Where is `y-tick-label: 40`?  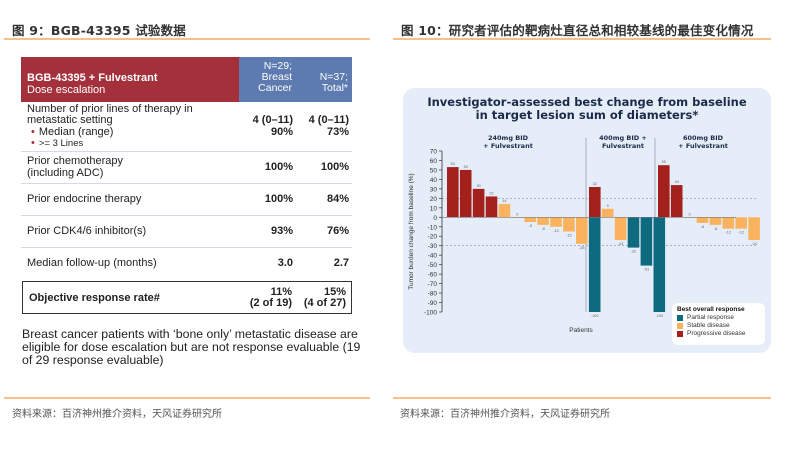
y-tick-label: 40 is located at coordinates (434, 180).